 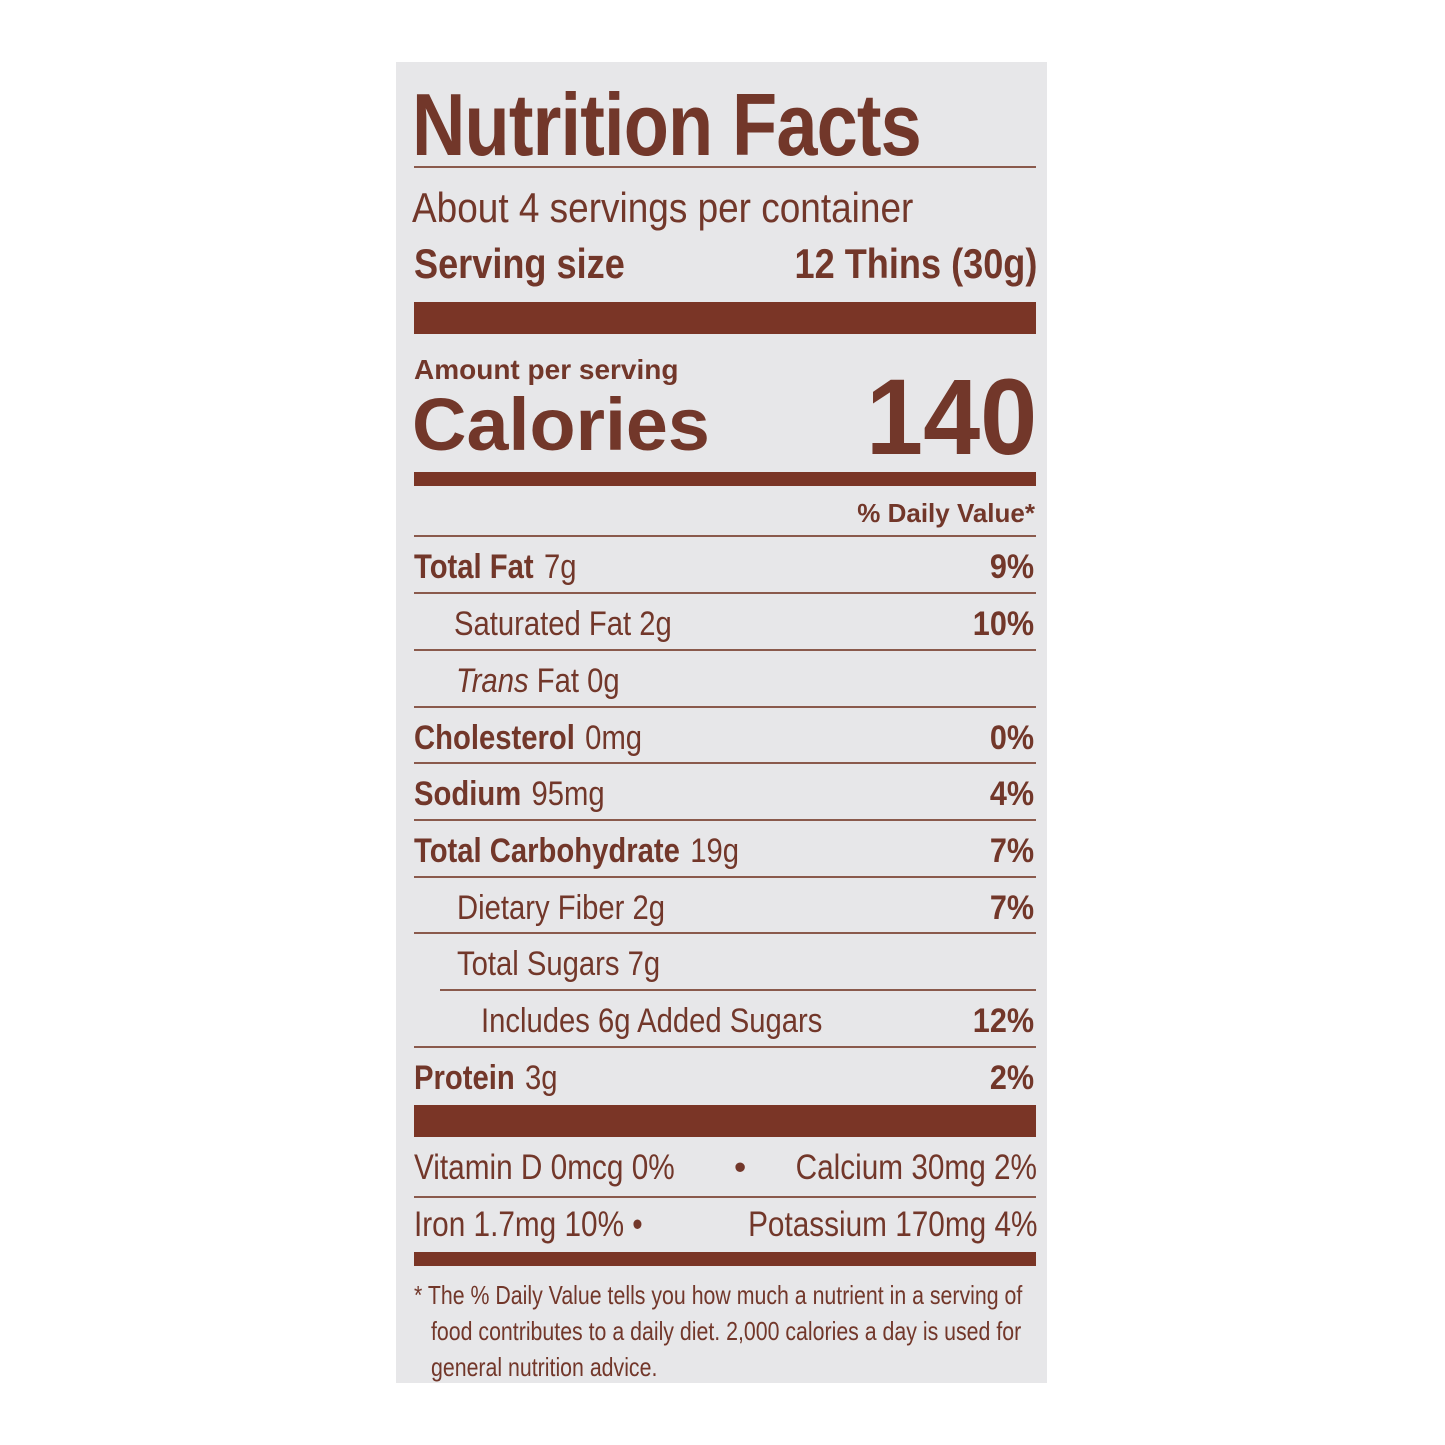 I want to click on nutrient-row-total-carbohydrate: Total Carbohydrate 19g 7%, so click(x=724, y=851).